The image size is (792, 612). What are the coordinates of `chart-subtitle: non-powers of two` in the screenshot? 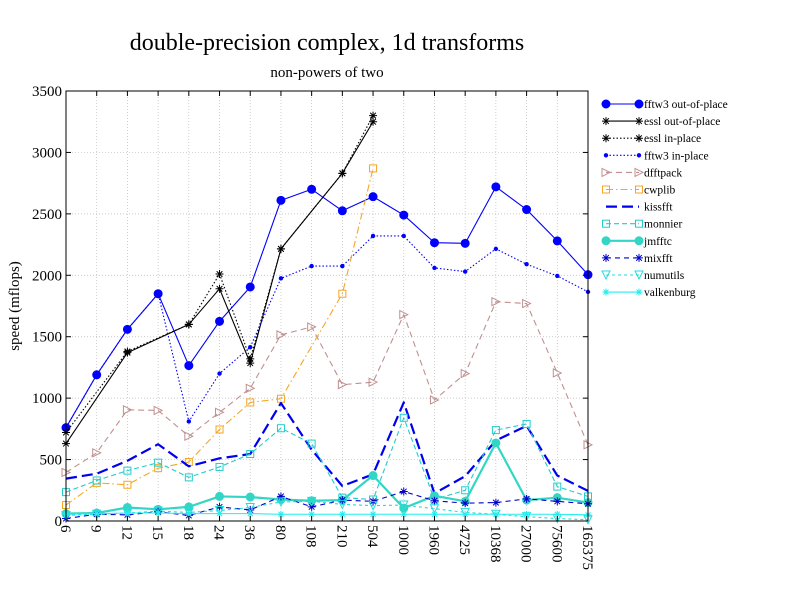 It's located at (326, 73).